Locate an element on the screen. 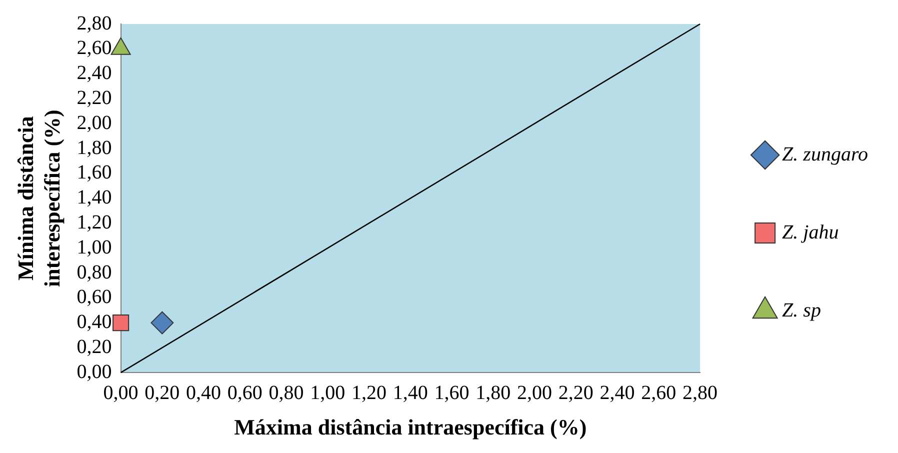 This screenshot has width=898, height=453. x-tick-label: 2,80 is located at coordinates (700, 393).